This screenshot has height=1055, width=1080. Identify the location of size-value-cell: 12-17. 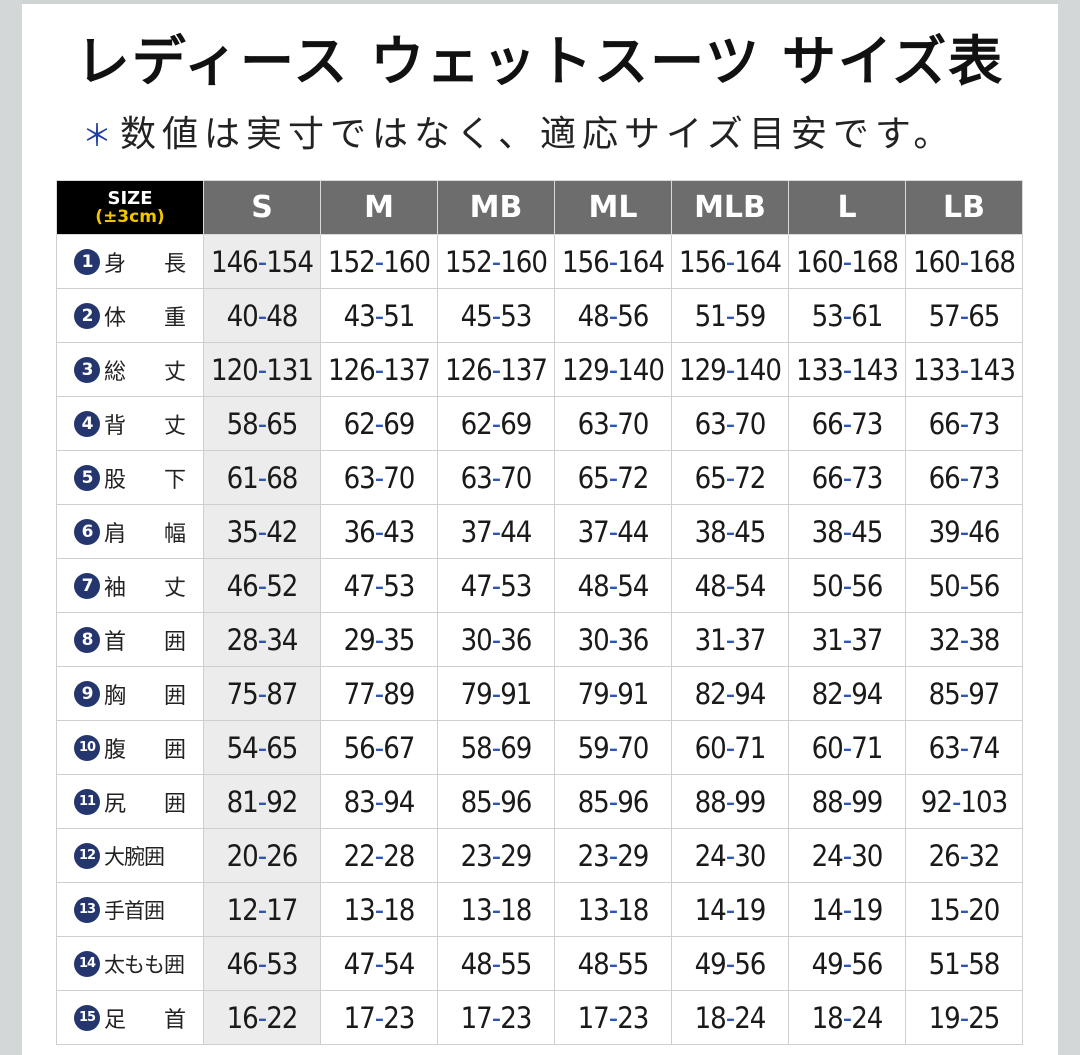
(262, 909).